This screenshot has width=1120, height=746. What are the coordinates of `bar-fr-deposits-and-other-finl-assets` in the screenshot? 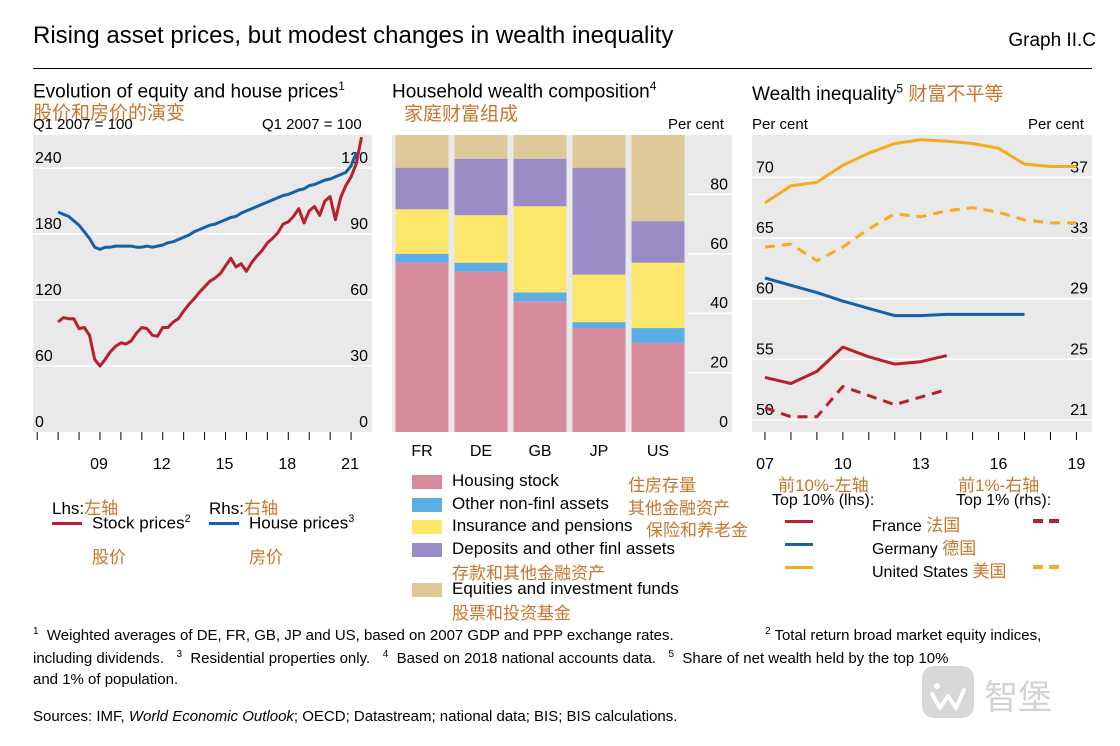 It's located at (422, 188).